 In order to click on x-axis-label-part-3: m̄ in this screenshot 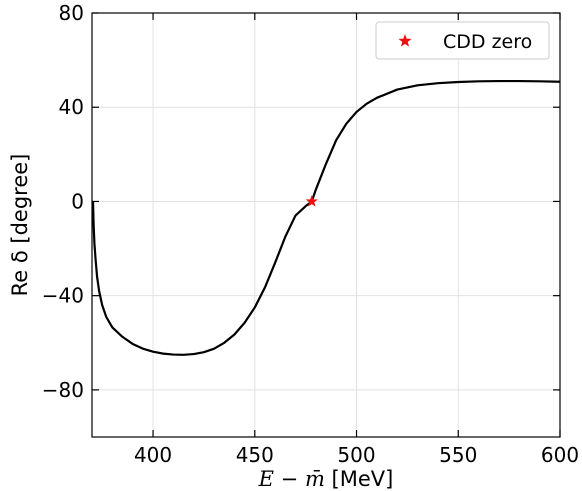, I will do `click(315, 479)`.